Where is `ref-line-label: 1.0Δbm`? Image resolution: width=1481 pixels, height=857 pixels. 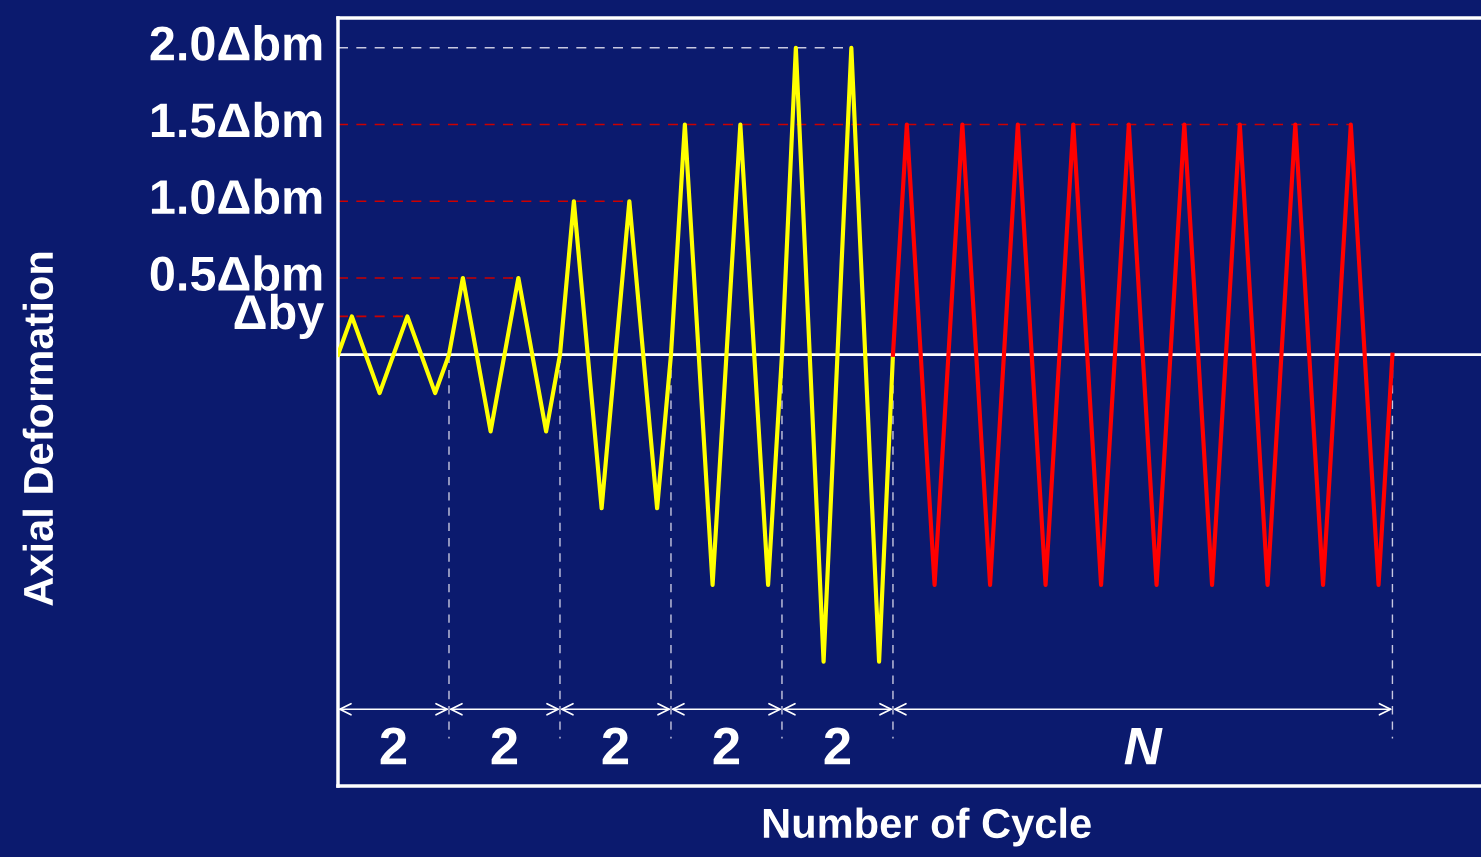 ref-line-label: 1.0Δbm is located at coordinates (236, 196).